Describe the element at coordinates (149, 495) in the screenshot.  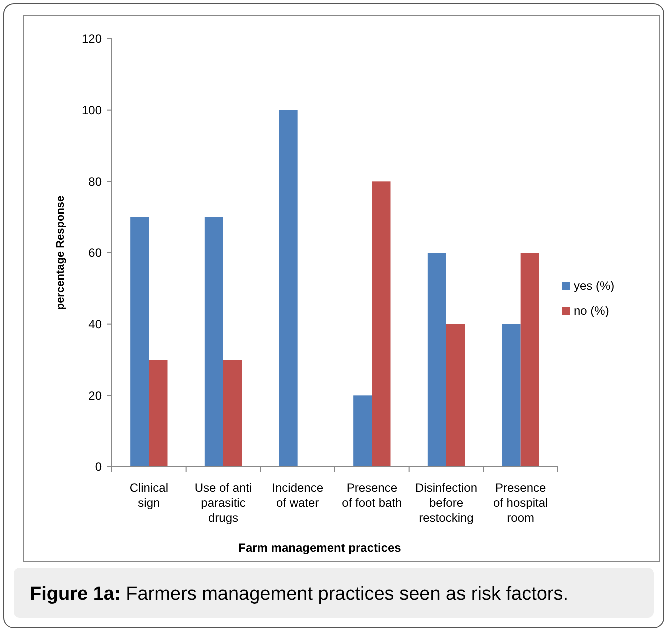
I see `x-tick-label: Clinical sign` at that location.